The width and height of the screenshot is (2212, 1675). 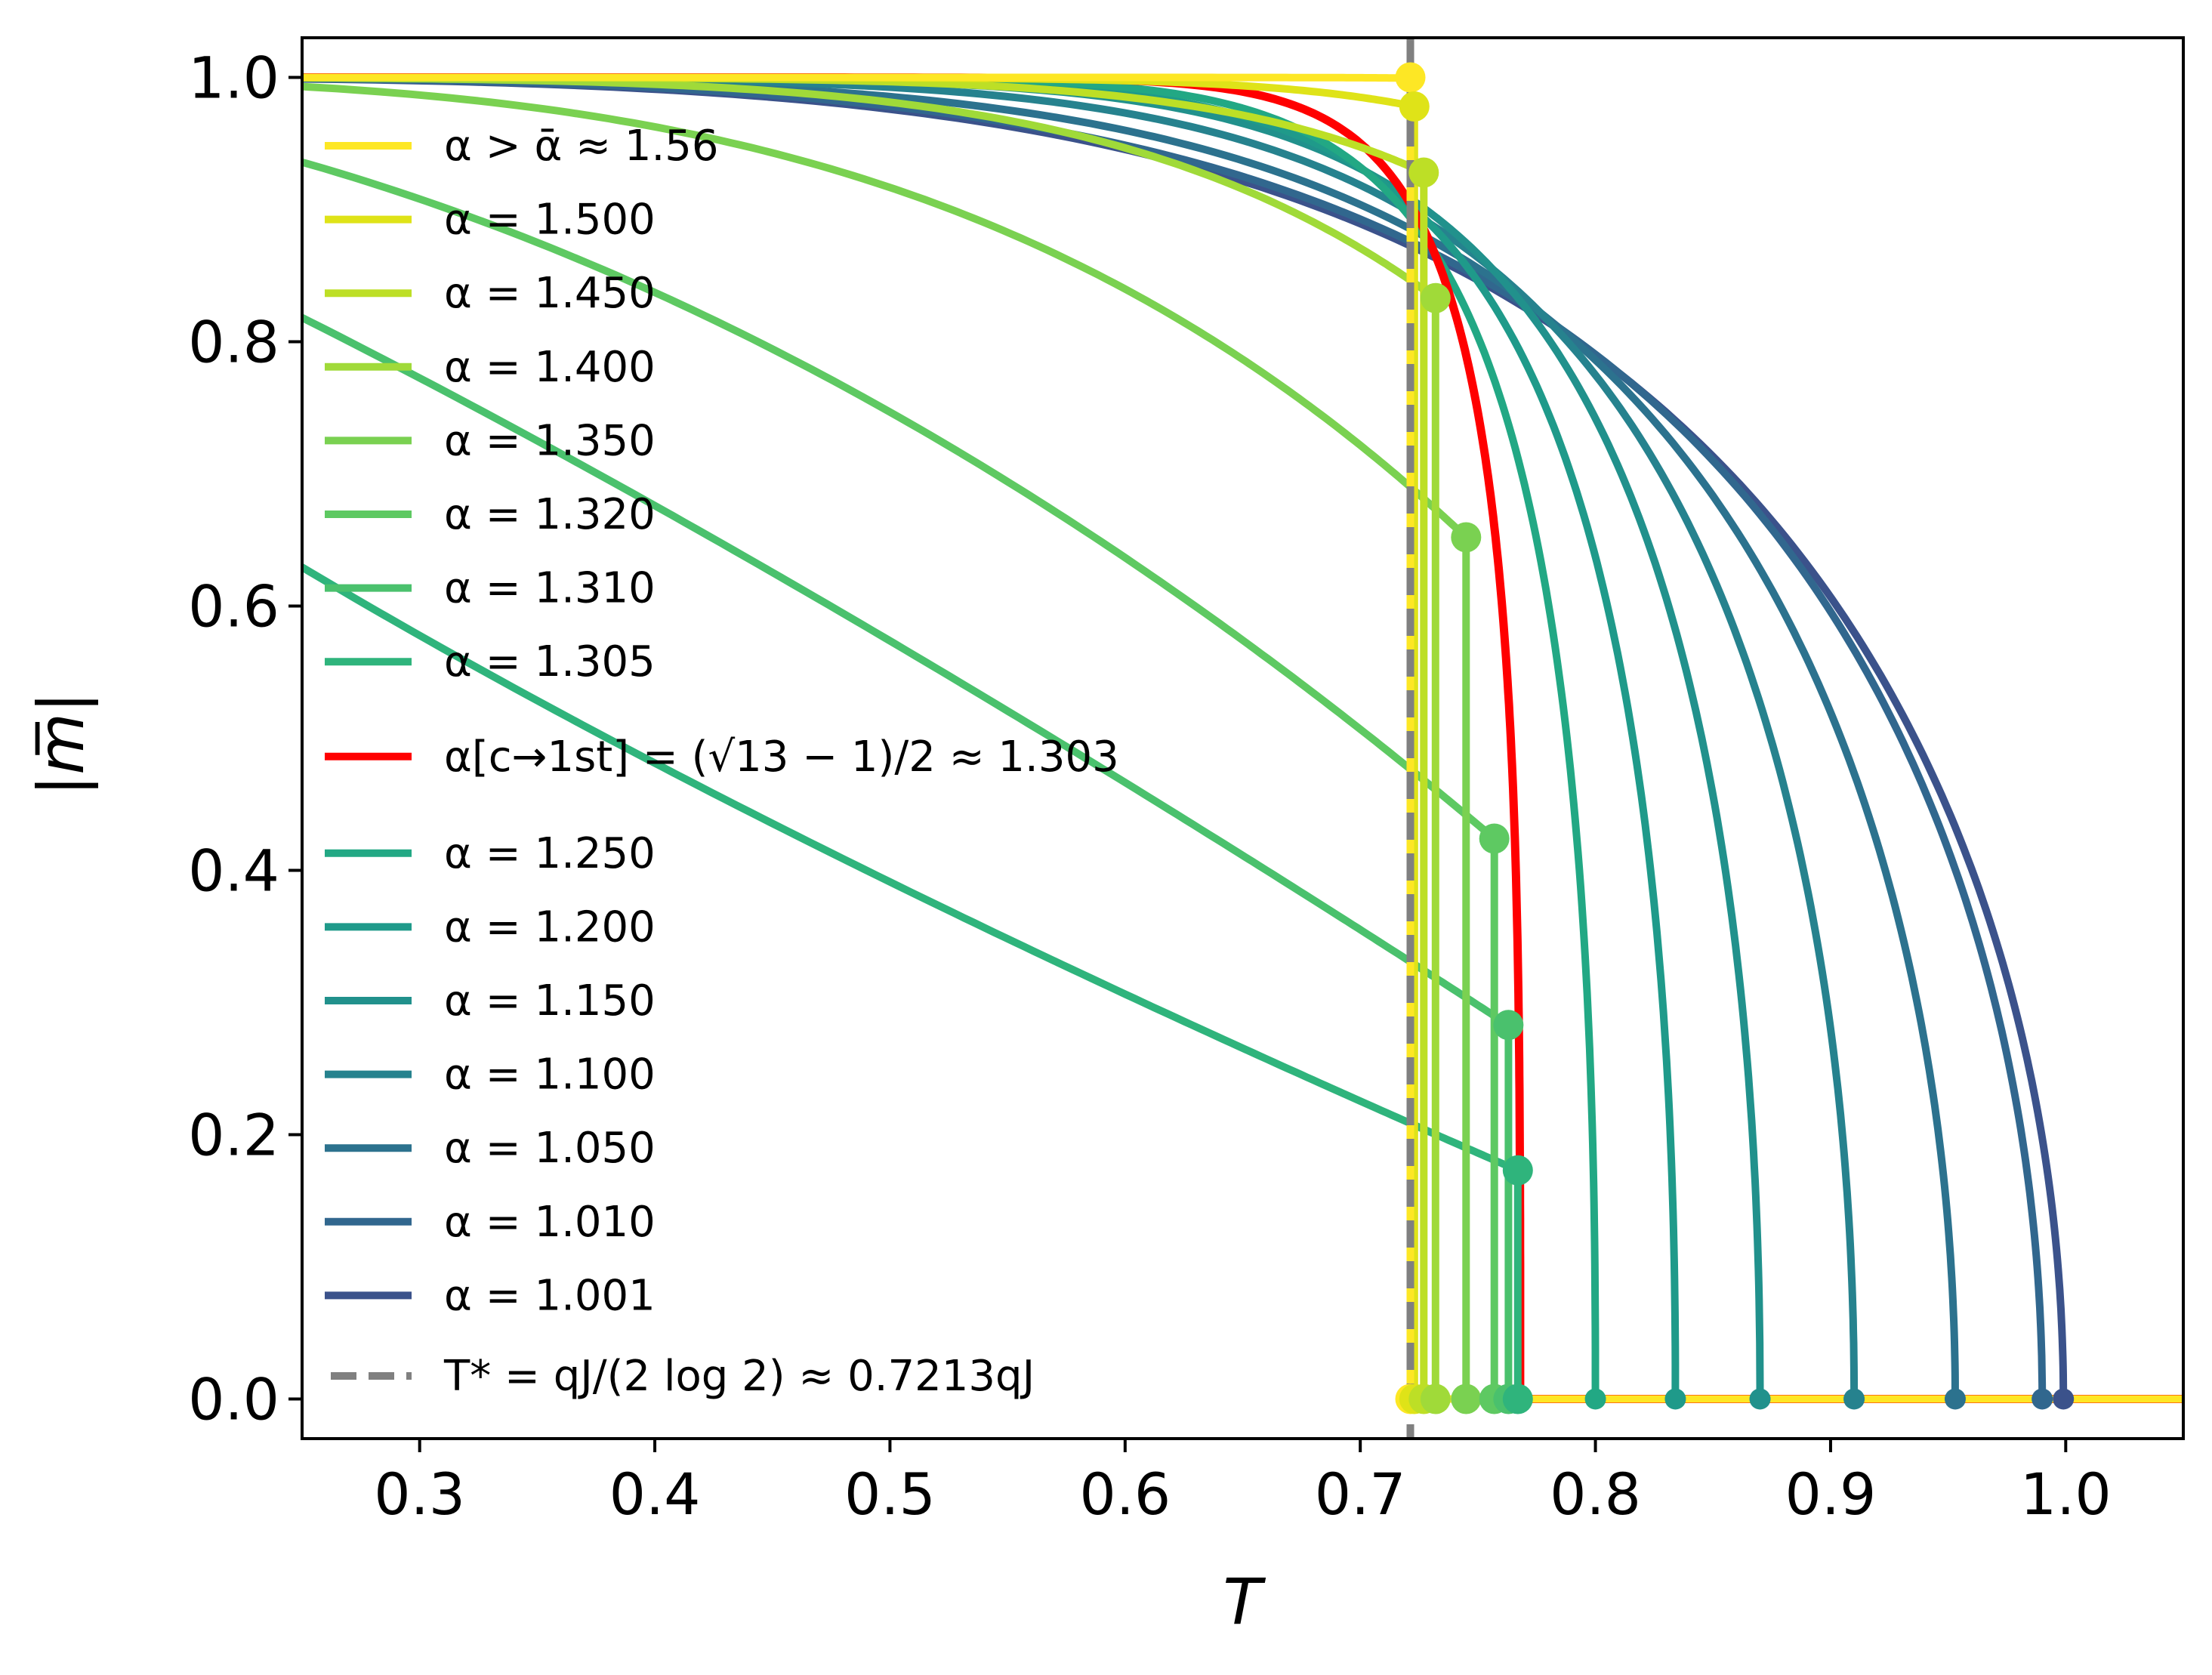 I want to click on x-tick-label: 0.4, so click(x=655, y=1494).